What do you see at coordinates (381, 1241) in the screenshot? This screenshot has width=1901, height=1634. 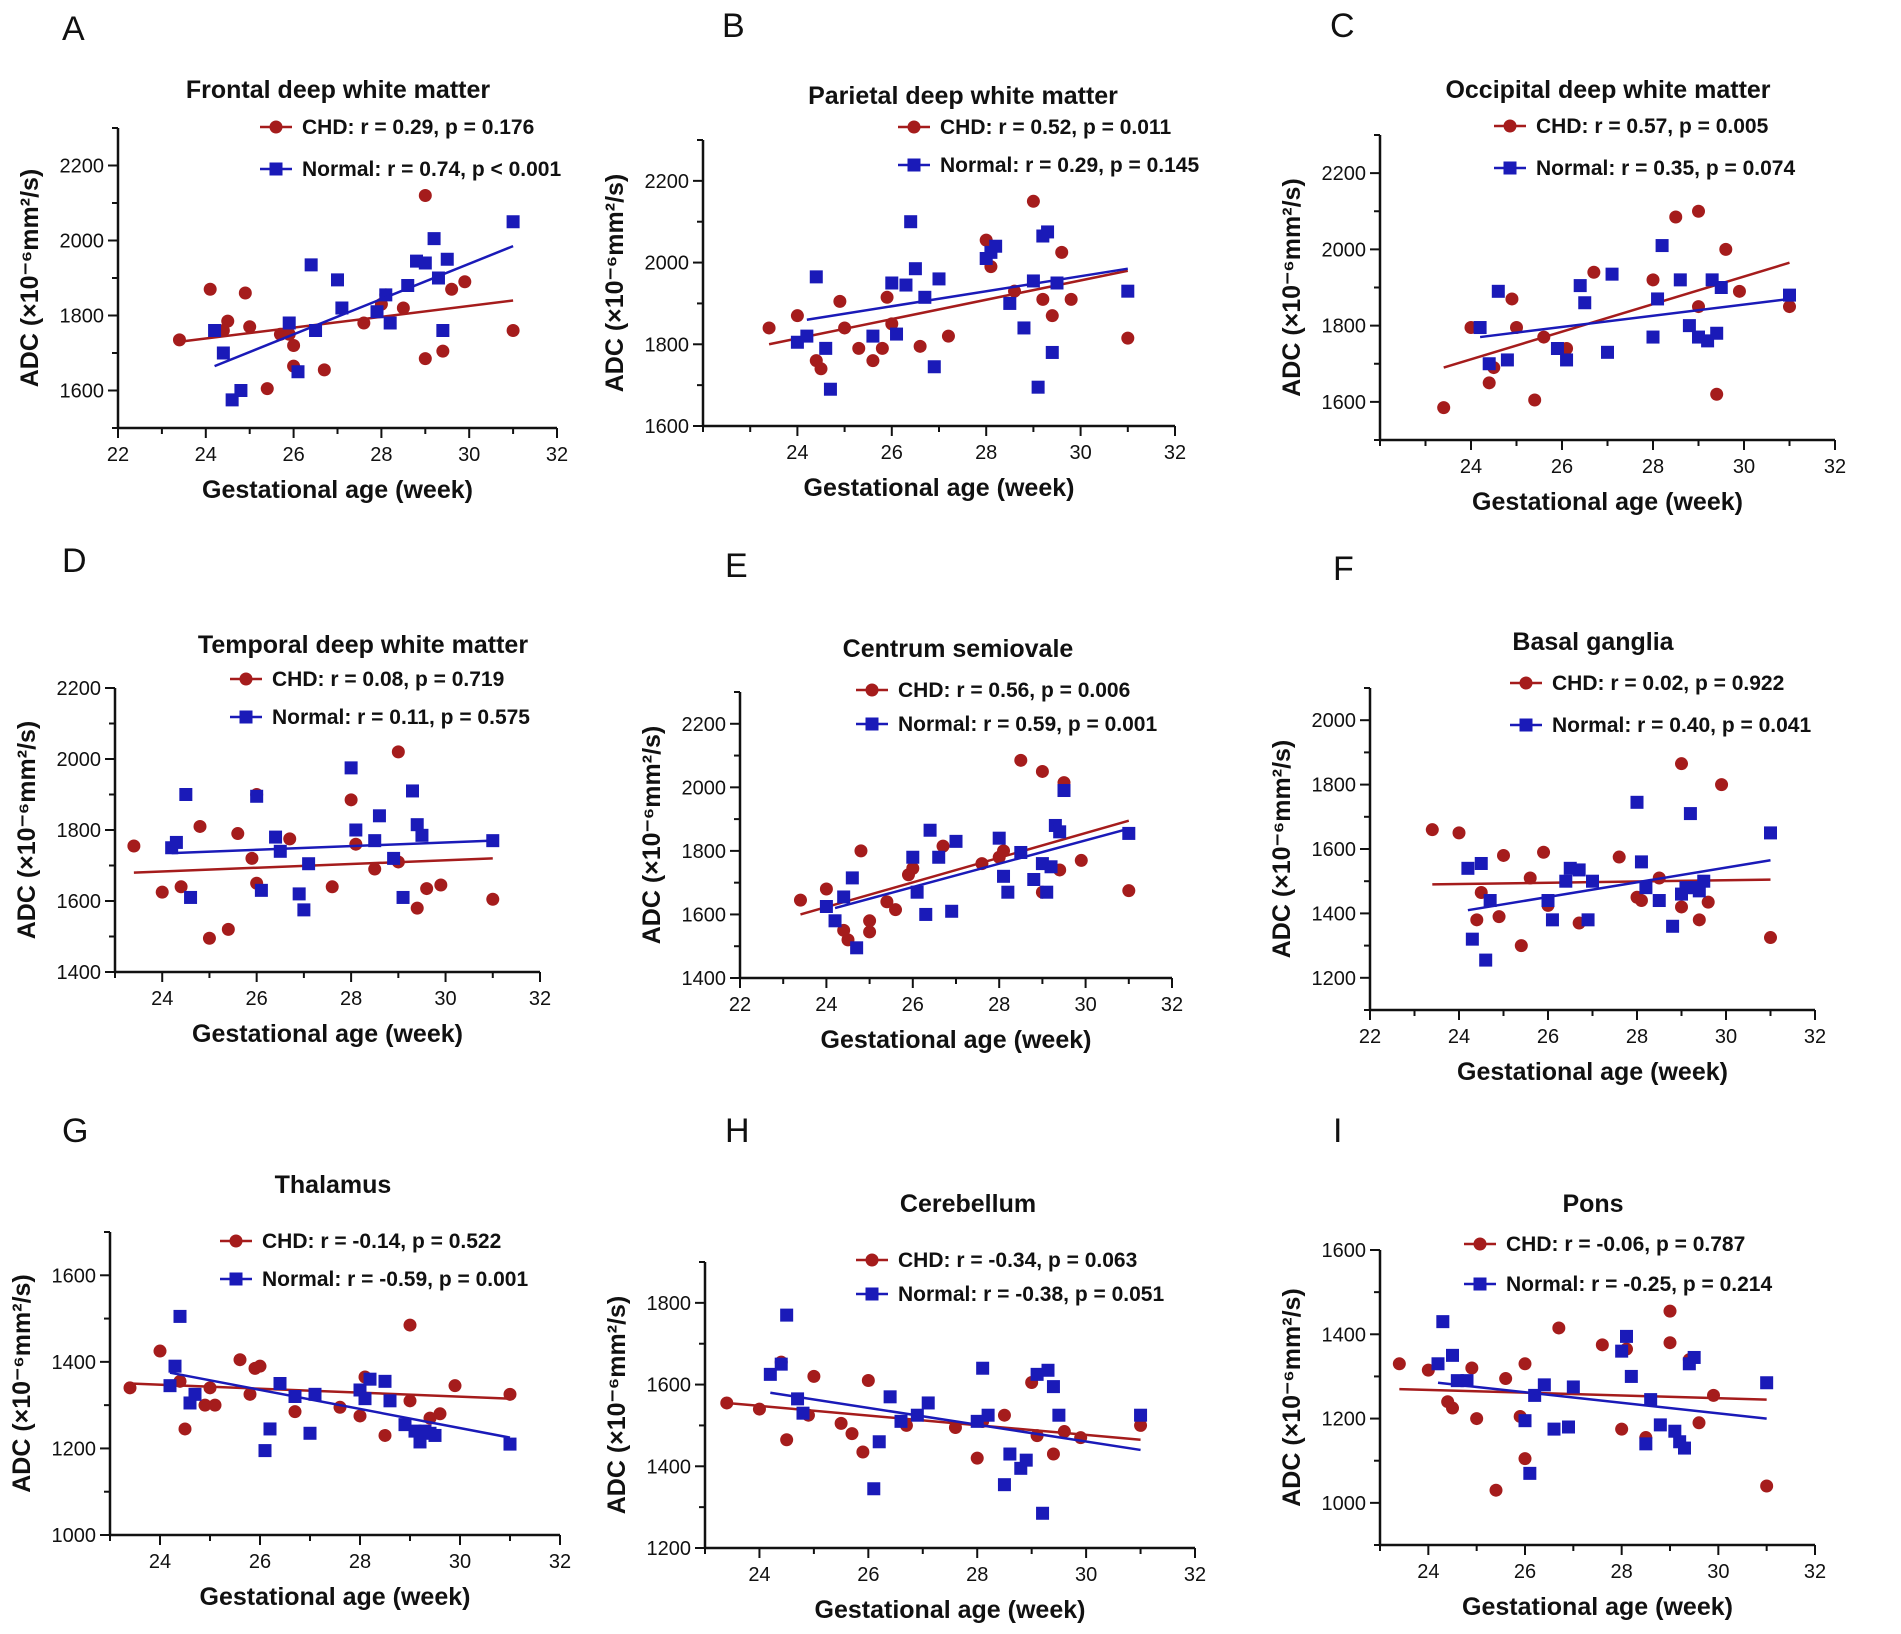 I see `legend-label: CHD: r = -0.14, p = 0.522` at bounding box center [381, 1241].